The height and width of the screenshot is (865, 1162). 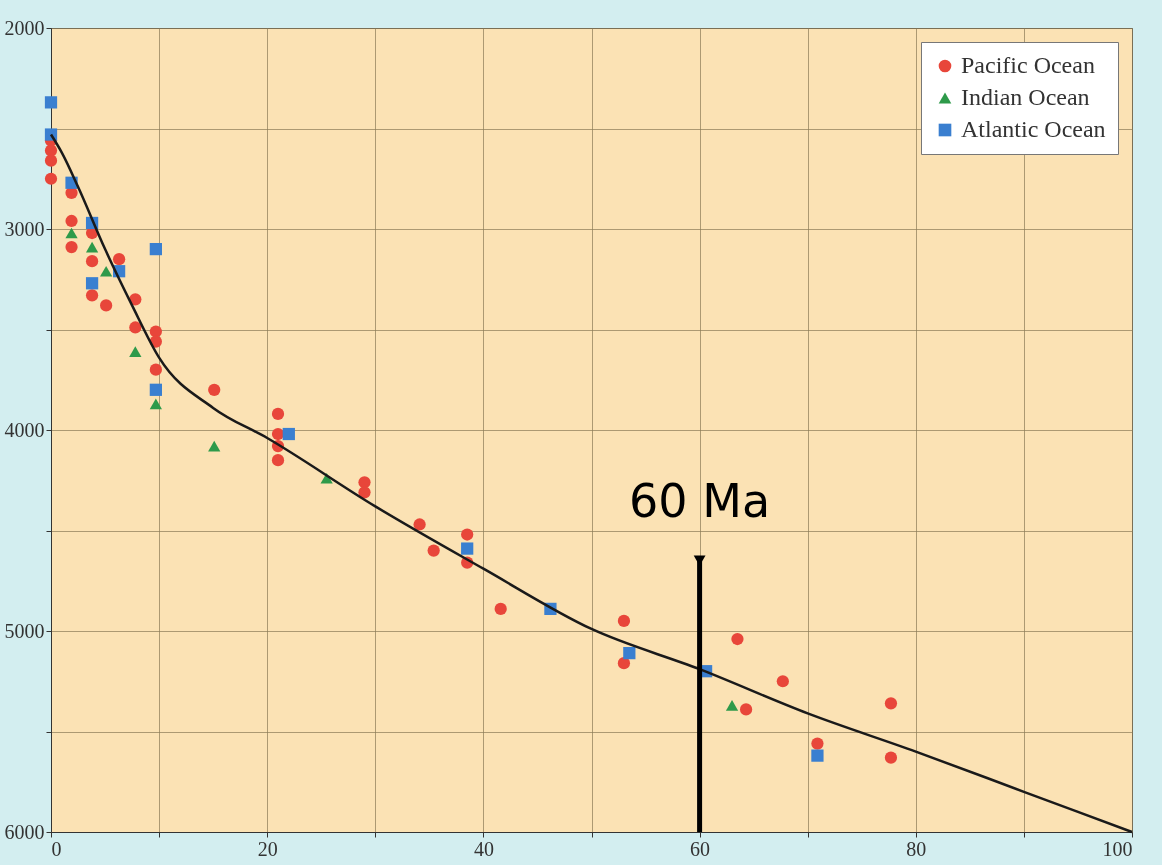 What do you see at coordinates (700, 500) in the screenshot?
I see `annotation: 60 Ma` at bounding box center [700, 500].